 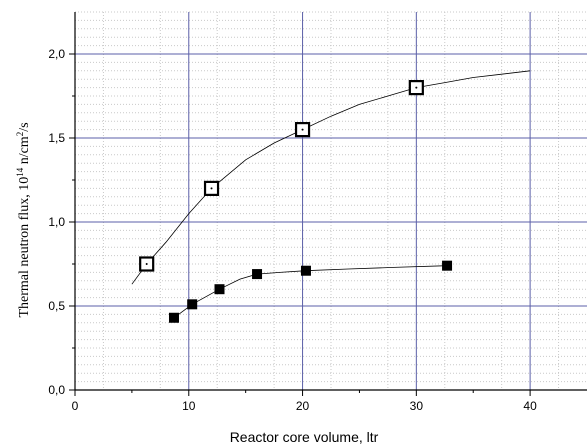 What do you see at coordinates (24, 152) in the screenshot?
I see `y-axis-title-mid: n/cm` at bounding box center [24, 152].